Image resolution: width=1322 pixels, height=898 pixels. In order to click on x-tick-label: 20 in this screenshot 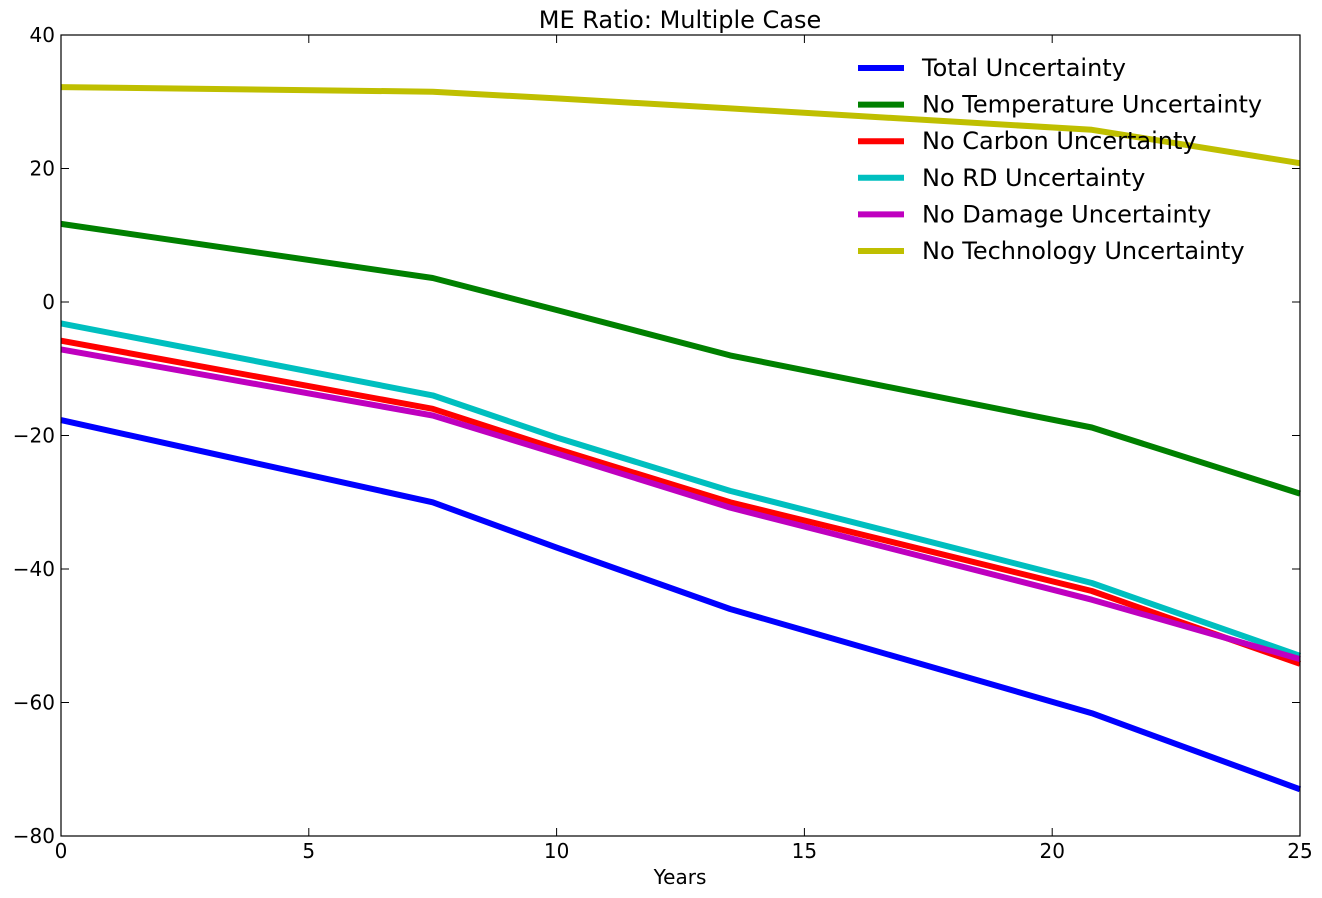, I will do `click(1051, 851)`.